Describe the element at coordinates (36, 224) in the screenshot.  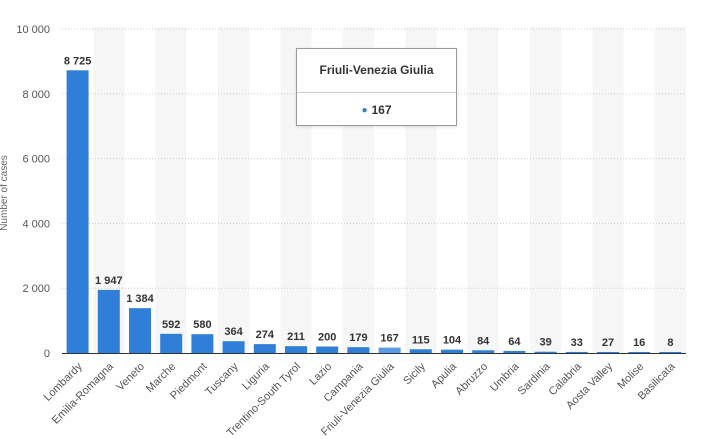
I see `y-tick-label: 4 000` at that location.